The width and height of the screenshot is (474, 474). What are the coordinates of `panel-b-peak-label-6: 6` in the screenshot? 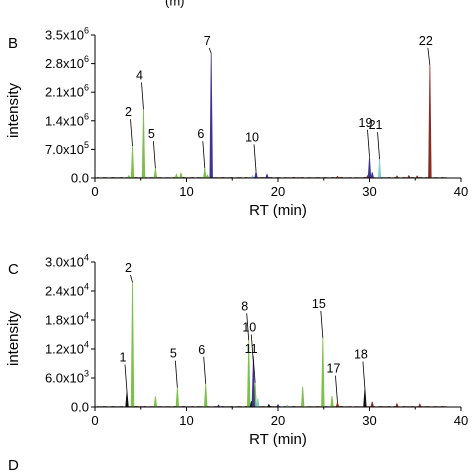 It's located at (200, 134).